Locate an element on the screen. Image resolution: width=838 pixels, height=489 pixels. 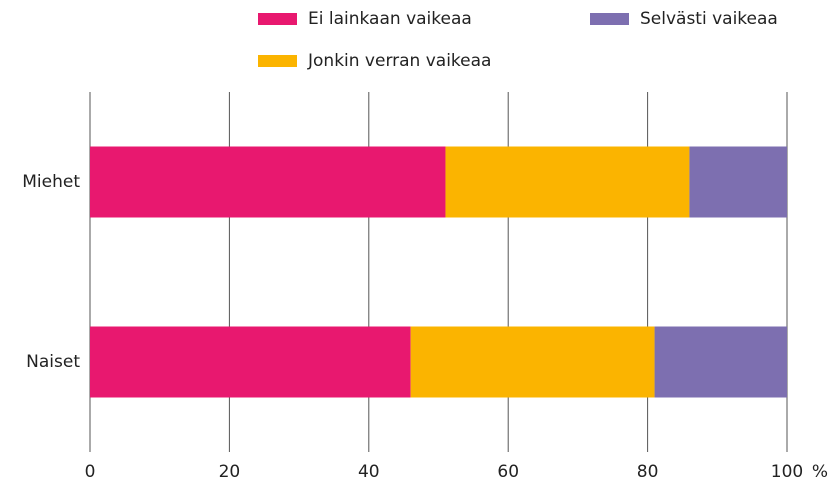
y-tick-label: Miehet is located at coordinates (51, 182).